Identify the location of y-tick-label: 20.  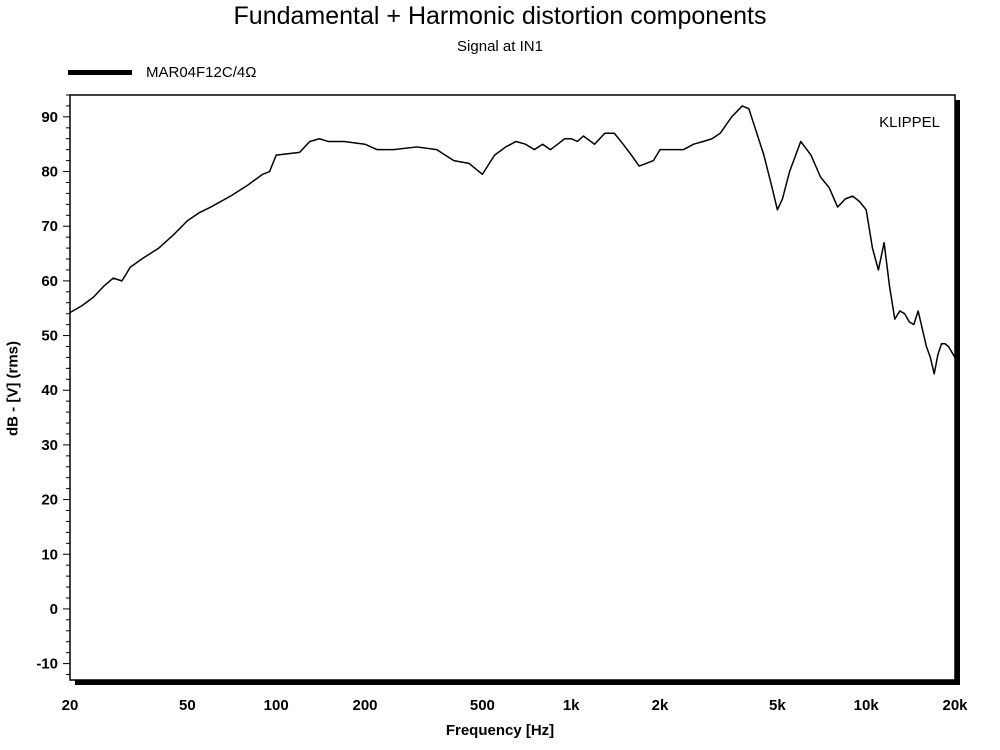
(49, 500).